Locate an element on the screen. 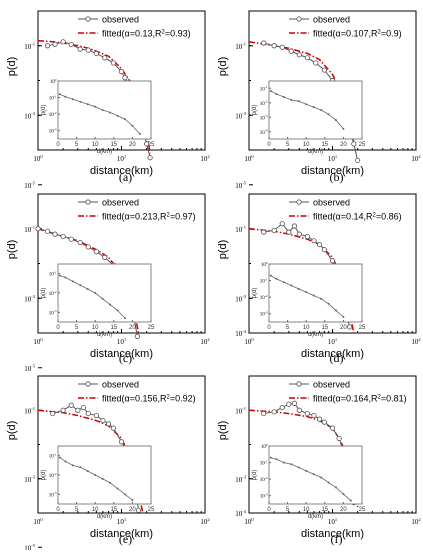 This screenshot has width=423, height=555. panel-label: (d) is located at coordinates (337, 358).